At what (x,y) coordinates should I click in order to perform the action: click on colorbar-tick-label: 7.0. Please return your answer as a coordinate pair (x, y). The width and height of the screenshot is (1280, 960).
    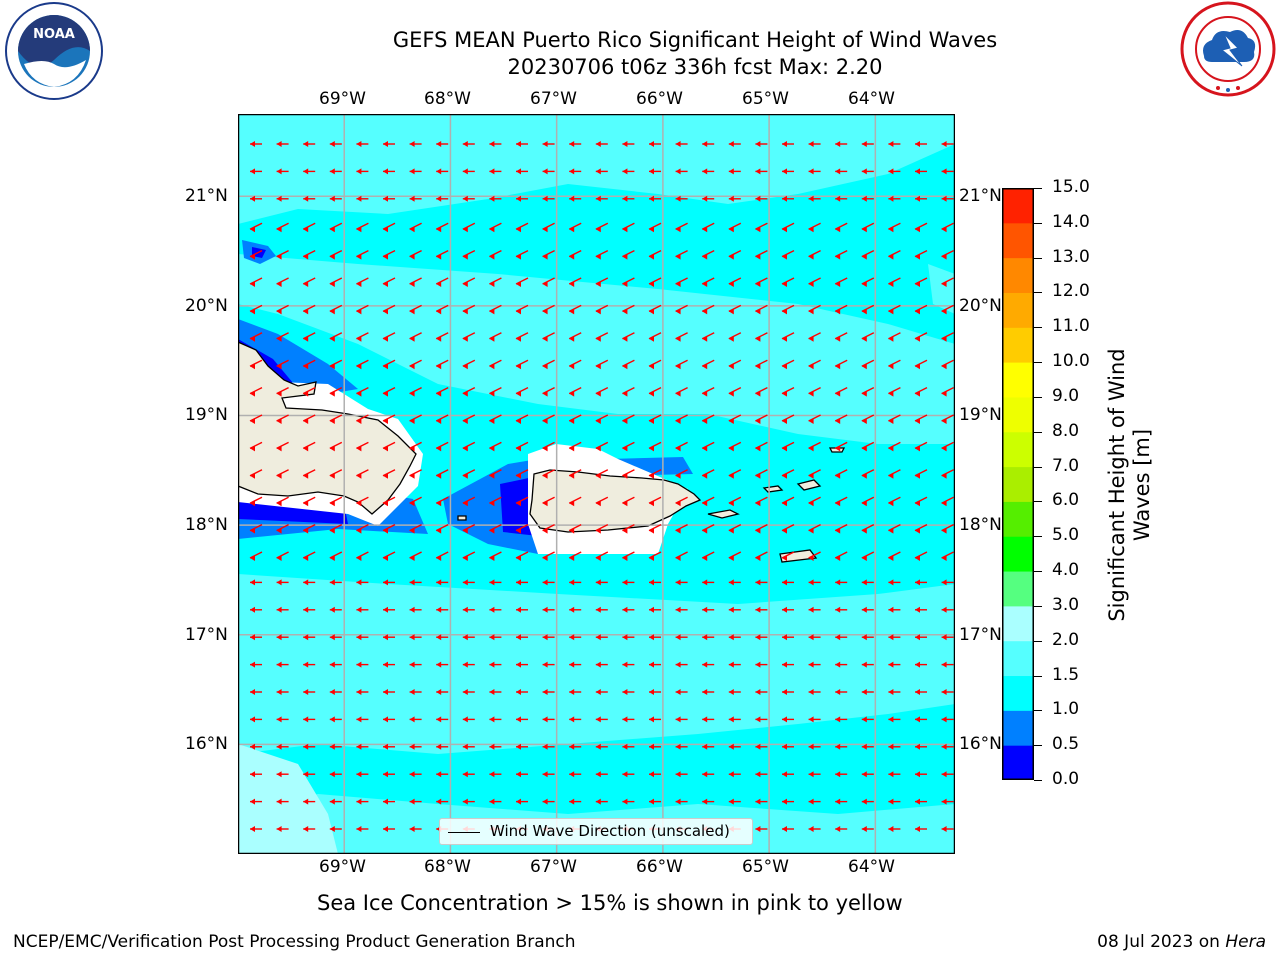
    Looking at the image, I should click on (1066, 465).